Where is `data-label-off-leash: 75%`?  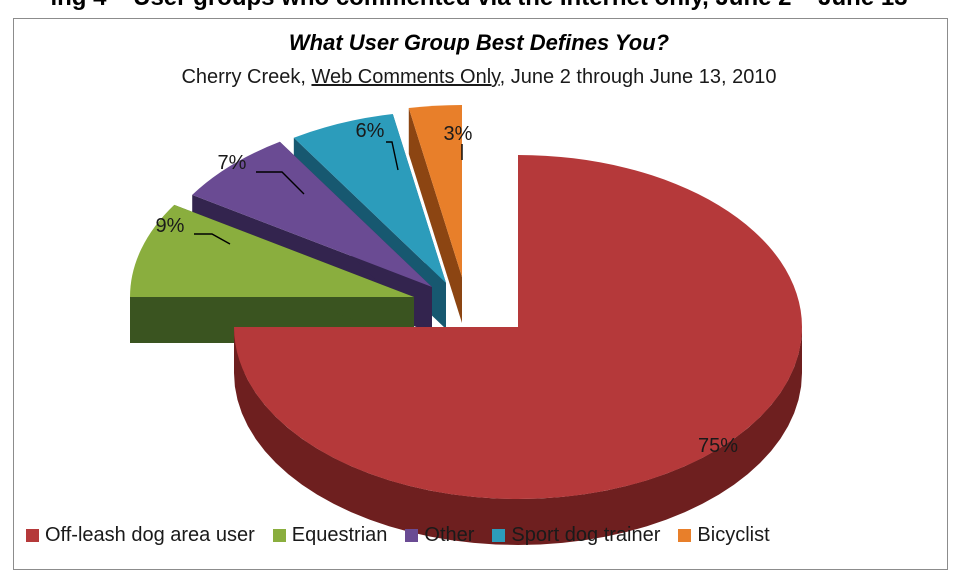 data-label-off-leash: 75% is located at coordinates (718, 446).